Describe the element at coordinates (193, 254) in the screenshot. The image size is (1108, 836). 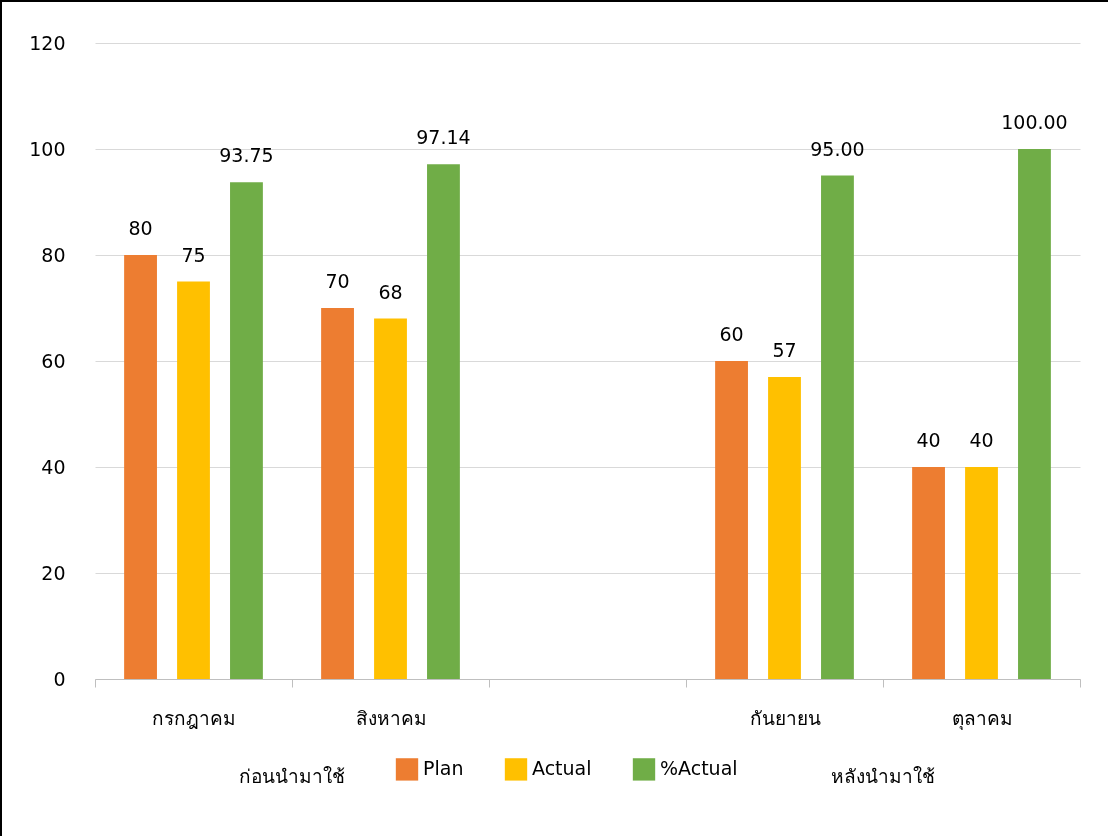
I see `data-label: 75` at that location.